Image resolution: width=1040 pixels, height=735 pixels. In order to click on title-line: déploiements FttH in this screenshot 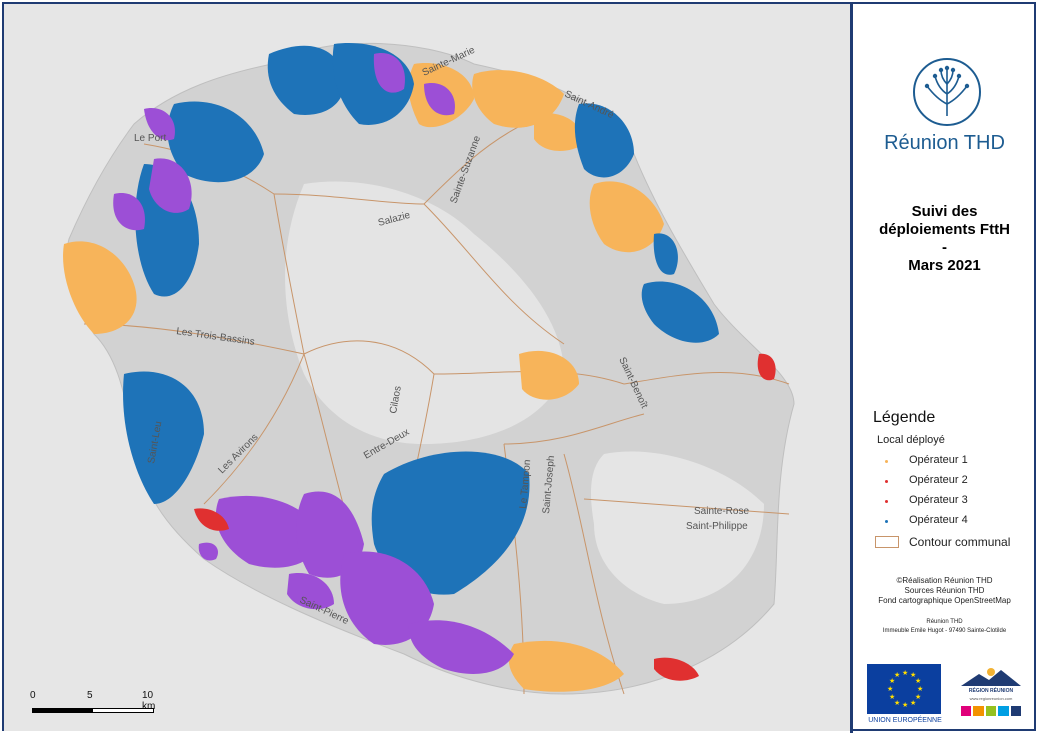, I will do `click(944, 229)`.